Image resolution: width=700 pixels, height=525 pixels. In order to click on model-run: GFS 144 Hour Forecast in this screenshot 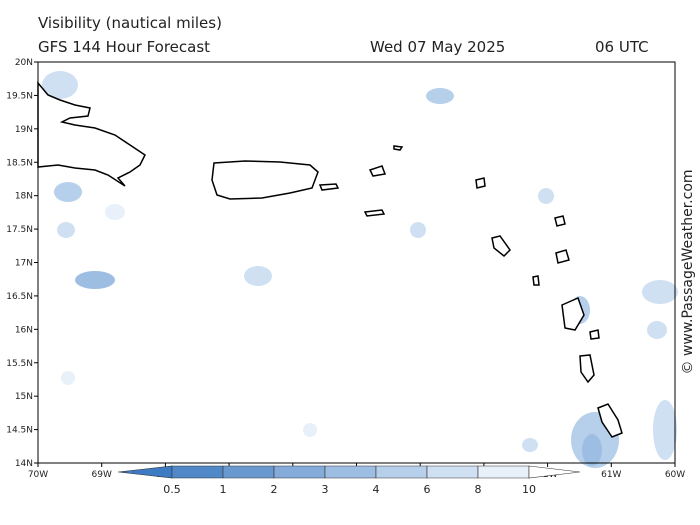, I will do `click(124, 47)`.